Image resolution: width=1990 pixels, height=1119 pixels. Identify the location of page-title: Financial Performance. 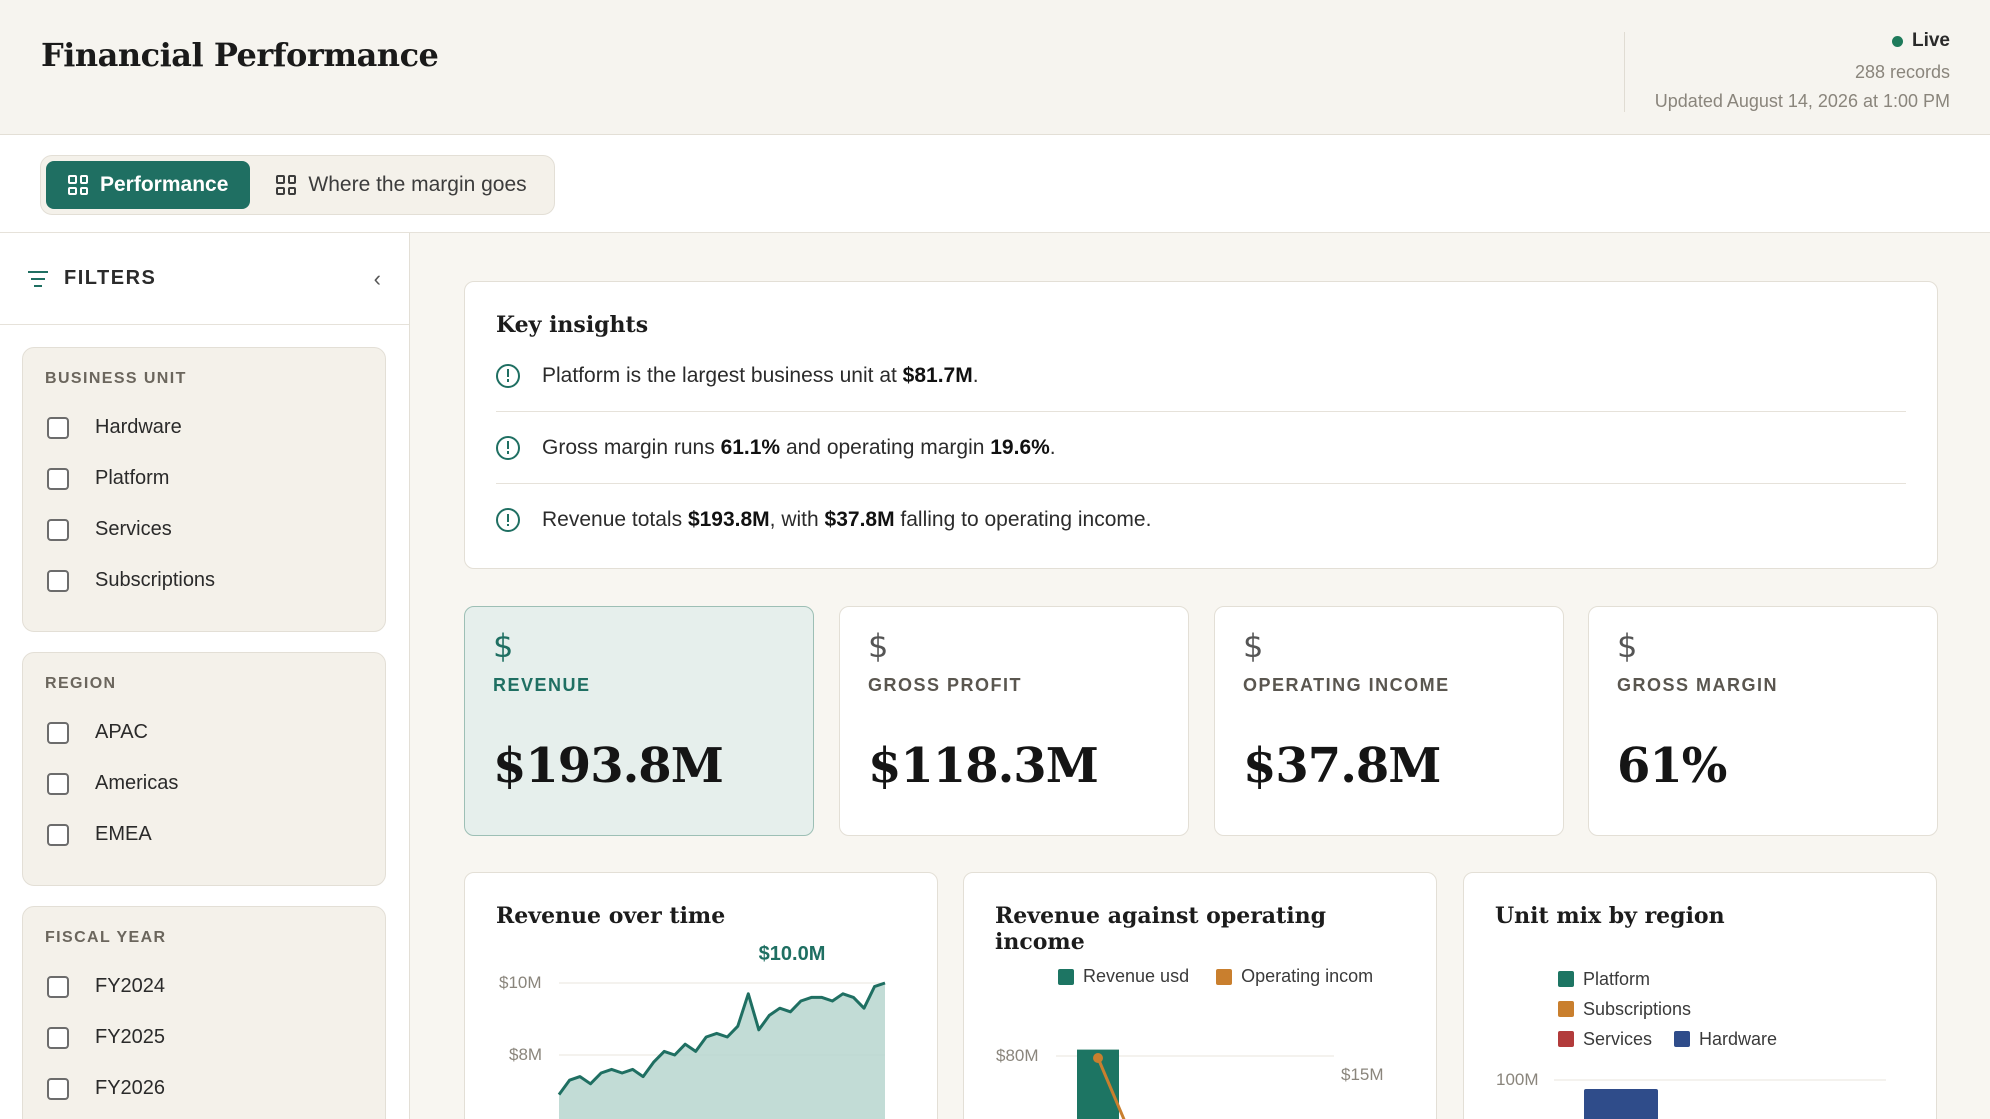
(240, 55).